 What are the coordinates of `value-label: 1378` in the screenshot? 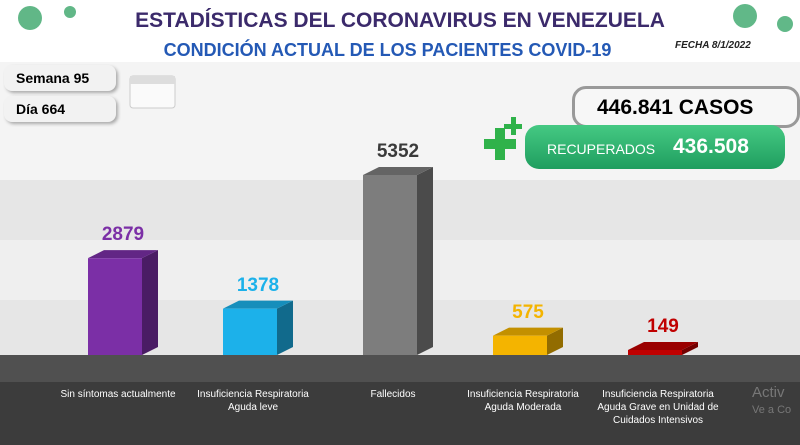 It's located at (258, 285).